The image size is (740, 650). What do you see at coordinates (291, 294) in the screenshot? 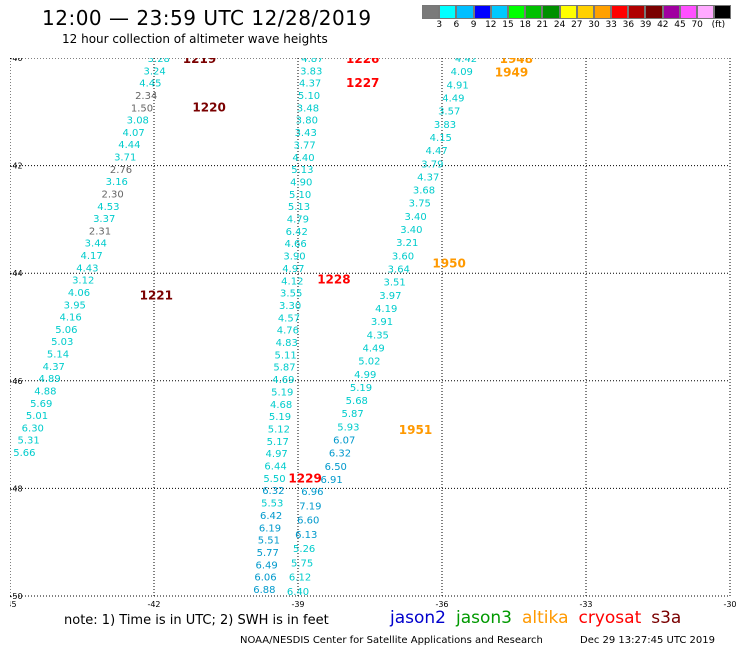
I see `wave-height-value: 3.55` at bounding box center [291, 294].